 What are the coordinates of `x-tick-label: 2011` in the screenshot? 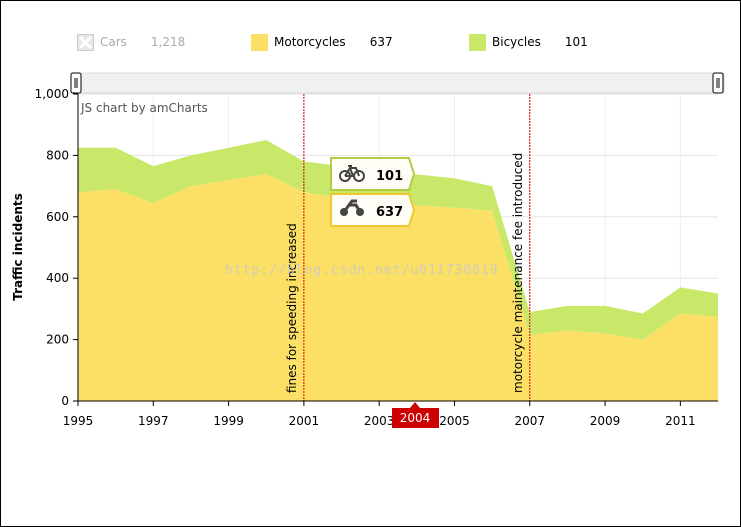 It's located at (680, 421).